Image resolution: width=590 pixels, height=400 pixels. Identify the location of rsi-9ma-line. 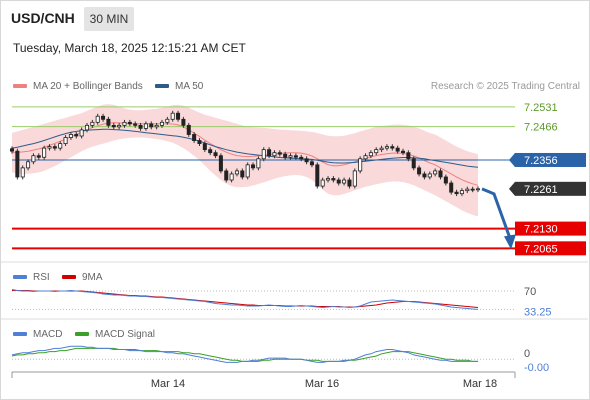
(245, 299).